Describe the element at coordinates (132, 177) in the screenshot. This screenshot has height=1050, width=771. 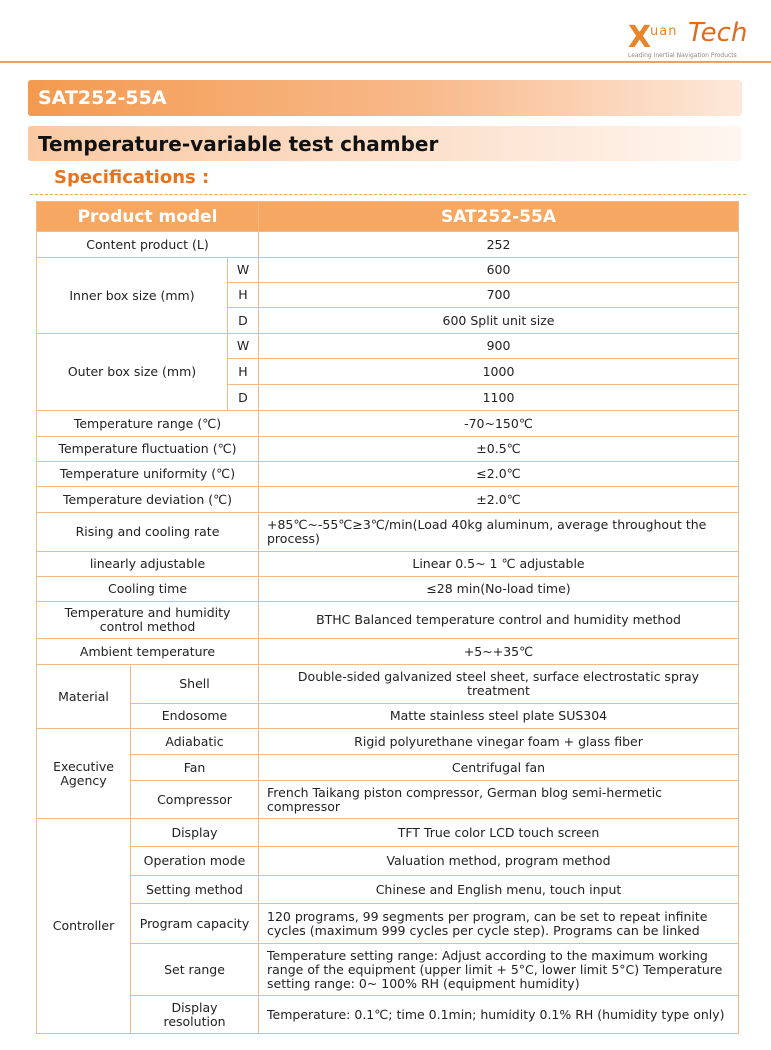
I see `section-heading: Specifications :` at that location.